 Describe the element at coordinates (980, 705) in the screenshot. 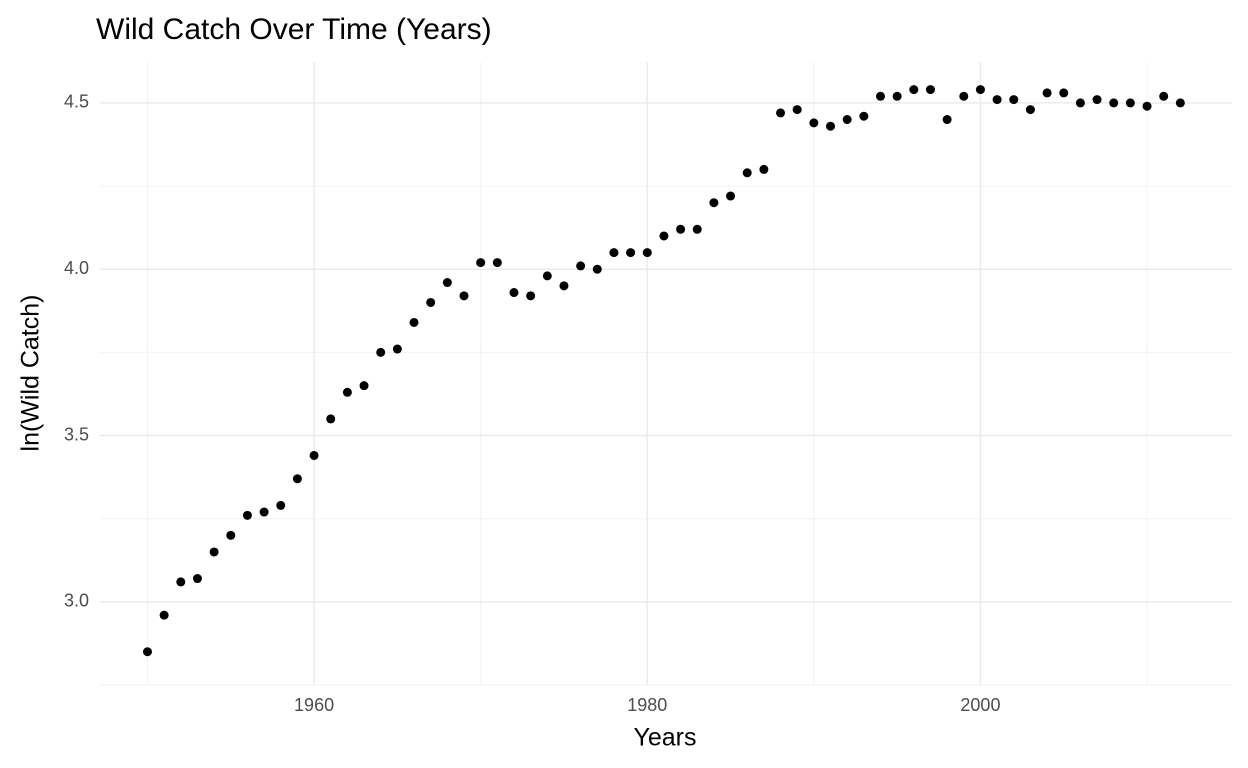

I see `x-tick-label: 2000` at that location.